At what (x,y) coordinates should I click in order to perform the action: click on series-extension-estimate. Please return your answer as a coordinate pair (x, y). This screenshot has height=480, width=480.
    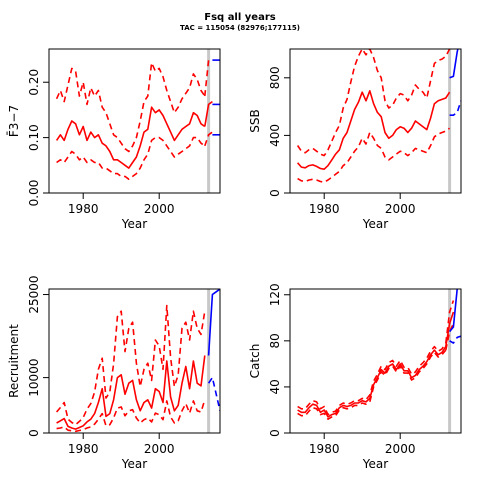
    Looking at the image, I should click on (208, 113).